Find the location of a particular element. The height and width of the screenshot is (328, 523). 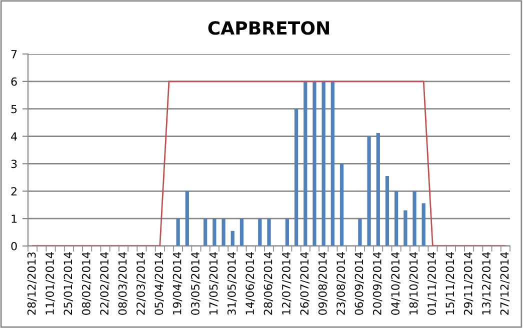

x-tick-label: 18/10/2014 is located at coordinates (414, 283).